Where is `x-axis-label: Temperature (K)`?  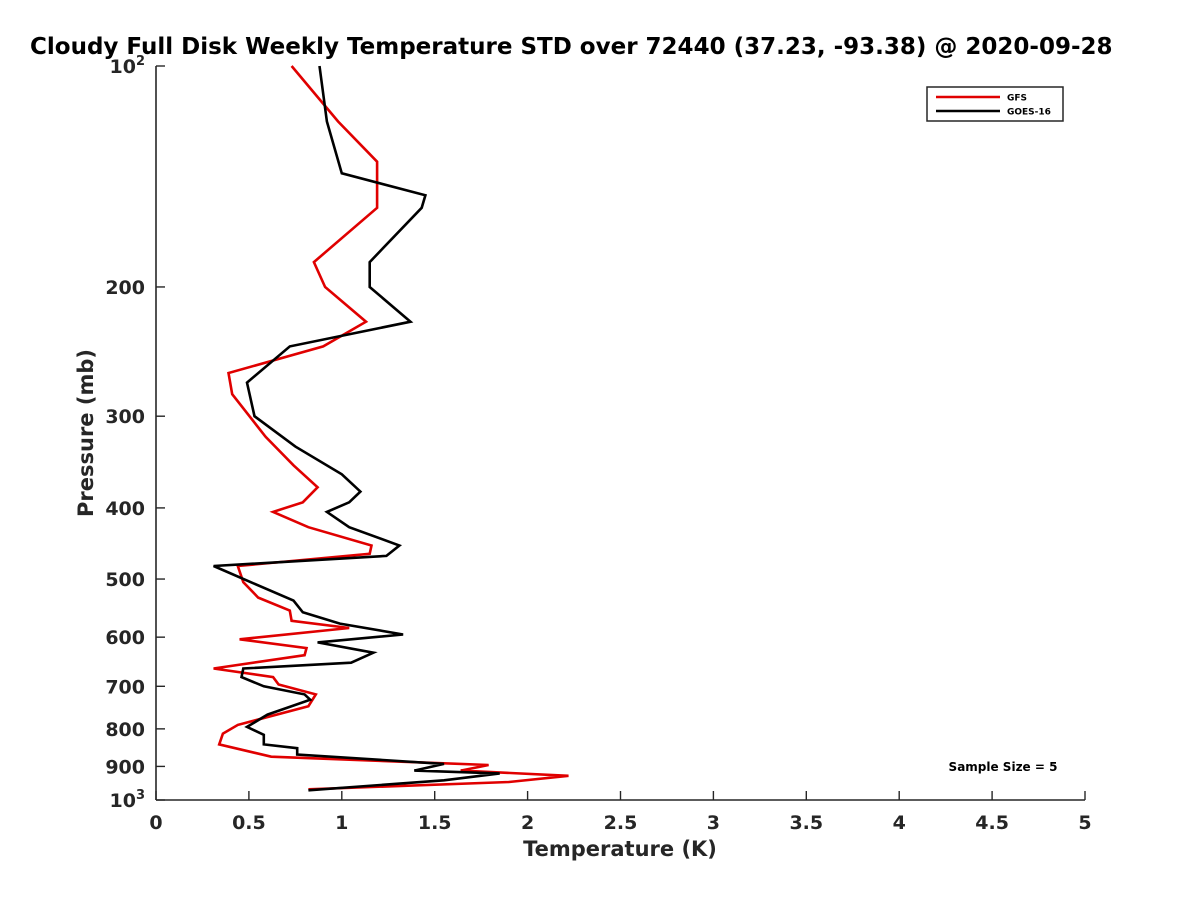
x-axis-label: Temperature (K) is located at coordinates (620, 849).